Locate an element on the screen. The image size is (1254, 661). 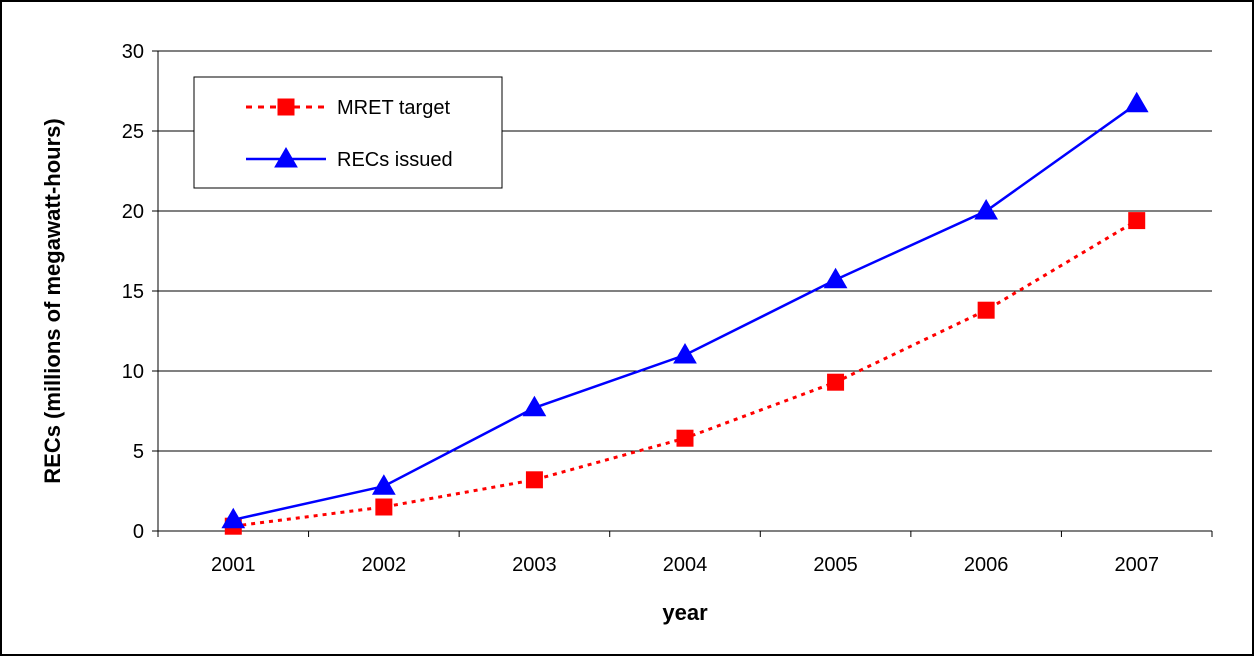
x-tick-label: 2004 is located at coordinates (685, 565).